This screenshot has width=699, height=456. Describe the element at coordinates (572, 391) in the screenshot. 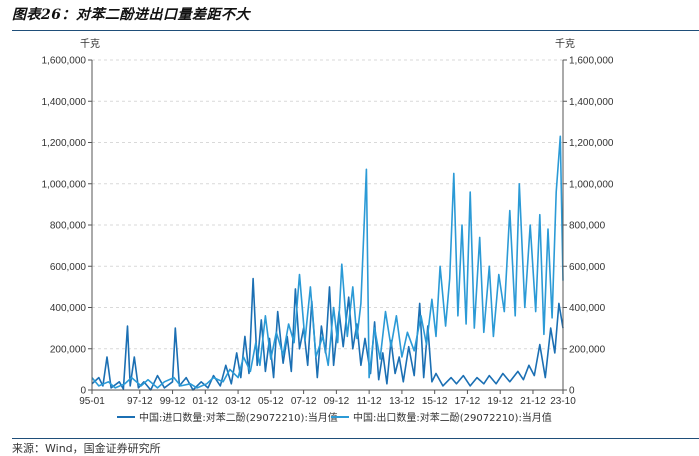

I see `y-tick-label-right: 0` at that location.